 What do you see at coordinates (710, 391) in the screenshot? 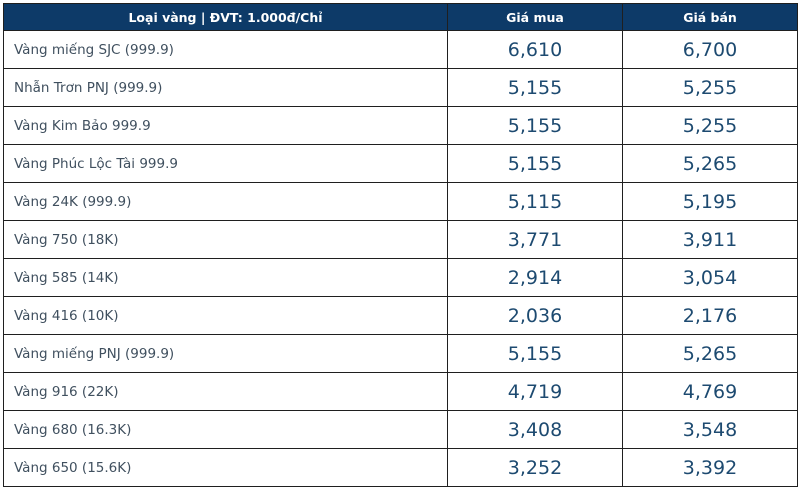
I see `sell-price-cell: 4,769` at bounding box center [710, 391].